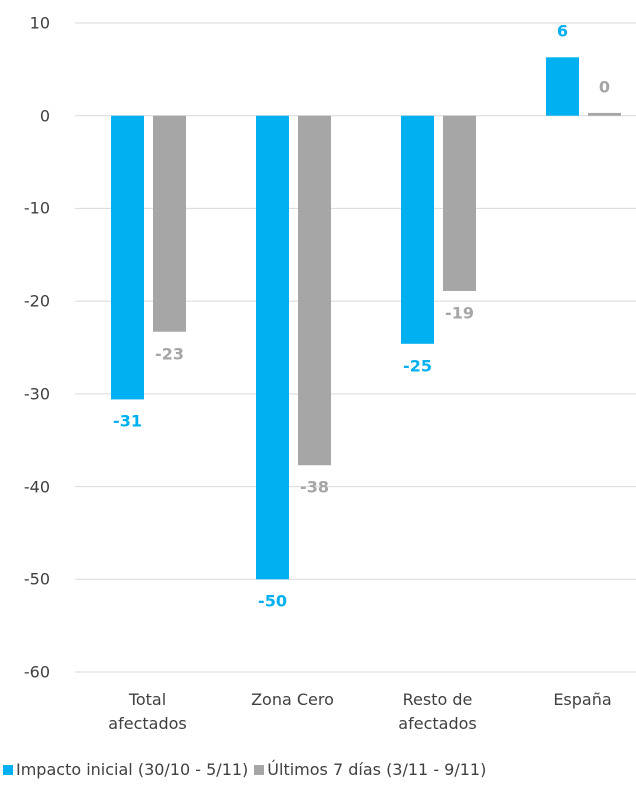  Describe the element at coordinates (437, 711) in the screenshot. I see `x-tick-label: Resto de afectados` at that location.